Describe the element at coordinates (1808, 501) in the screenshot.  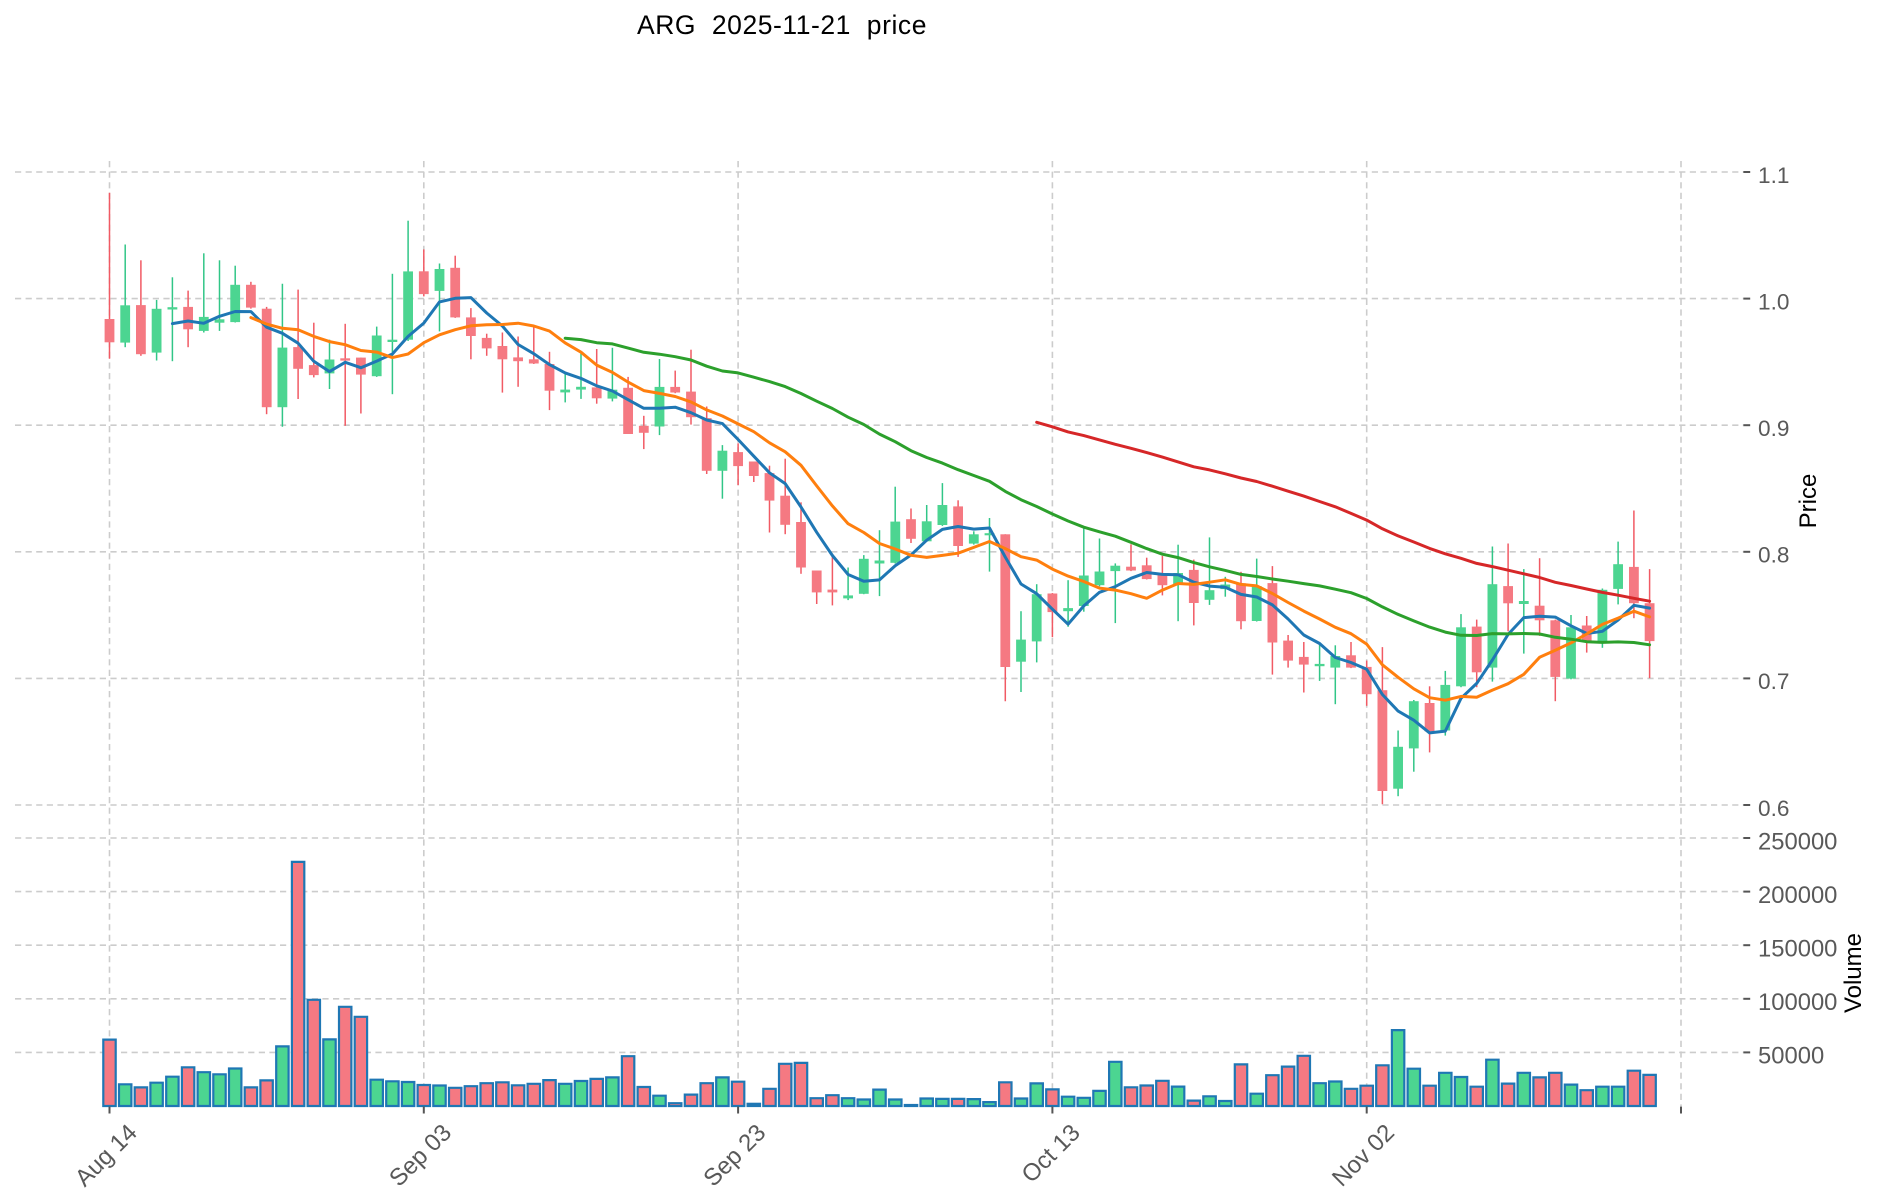
I see `svg-text: Price` at that location.